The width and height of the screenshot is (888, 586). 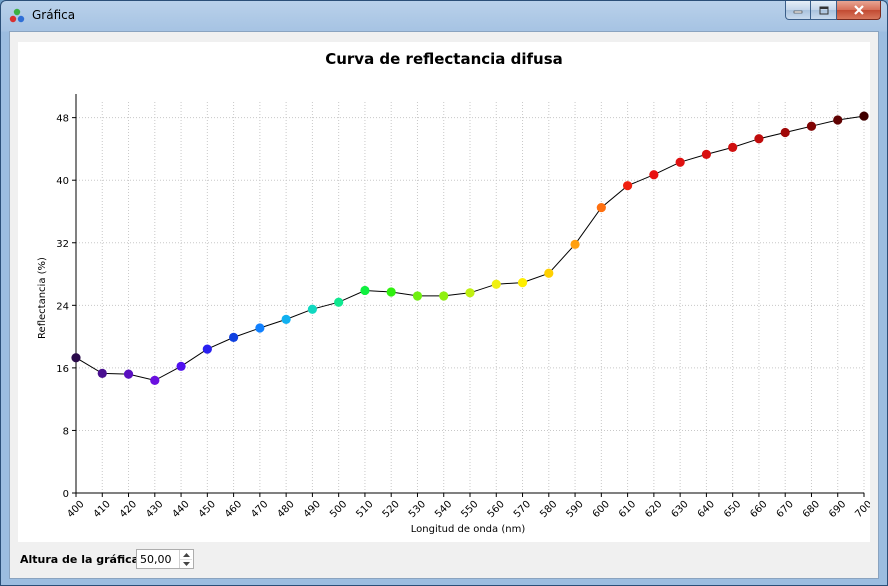 What do you see at coordinates (496, 509) in the screenshot?
I see `x-tick-label: 560` at bounding box center [496, 509].